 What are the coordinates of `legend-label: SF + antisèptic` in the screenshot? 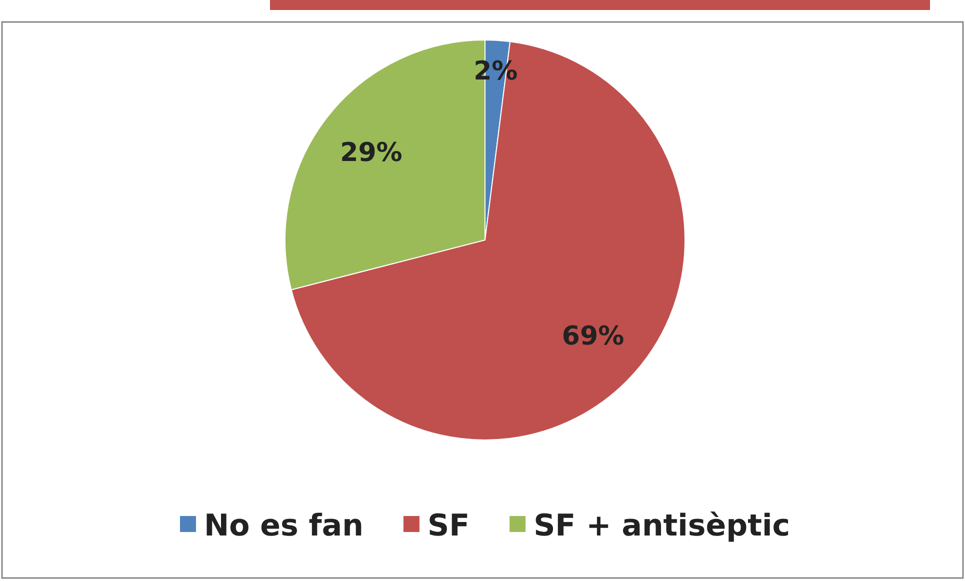 It's located at (662, 526).